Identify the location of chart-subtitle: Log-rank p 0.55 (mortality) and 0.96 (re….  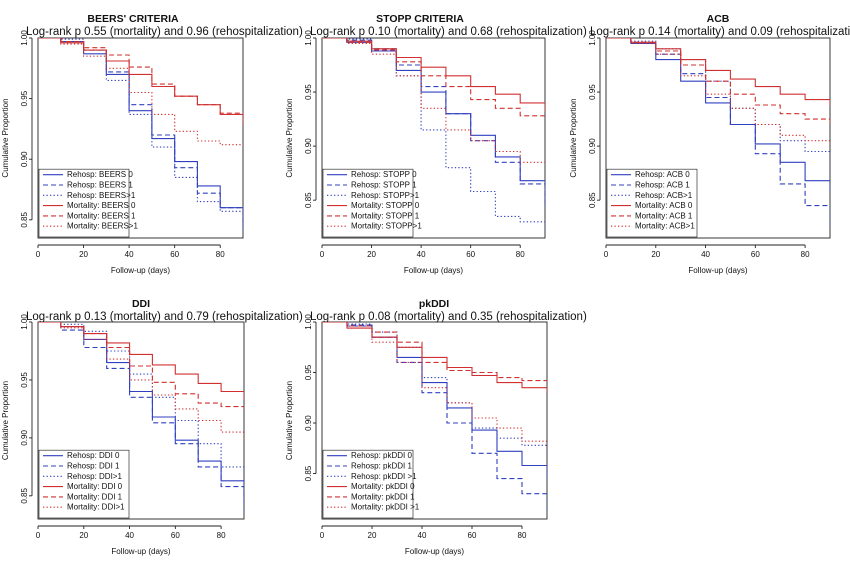
(164, 32).